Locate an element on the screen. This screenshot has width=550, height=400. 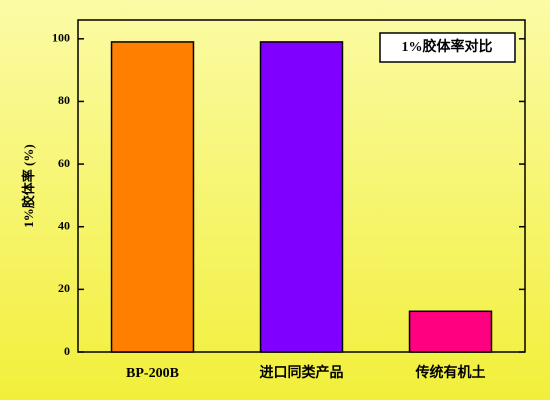
x-tick-label: 传统有机土 is located at coordinates (450, 372).